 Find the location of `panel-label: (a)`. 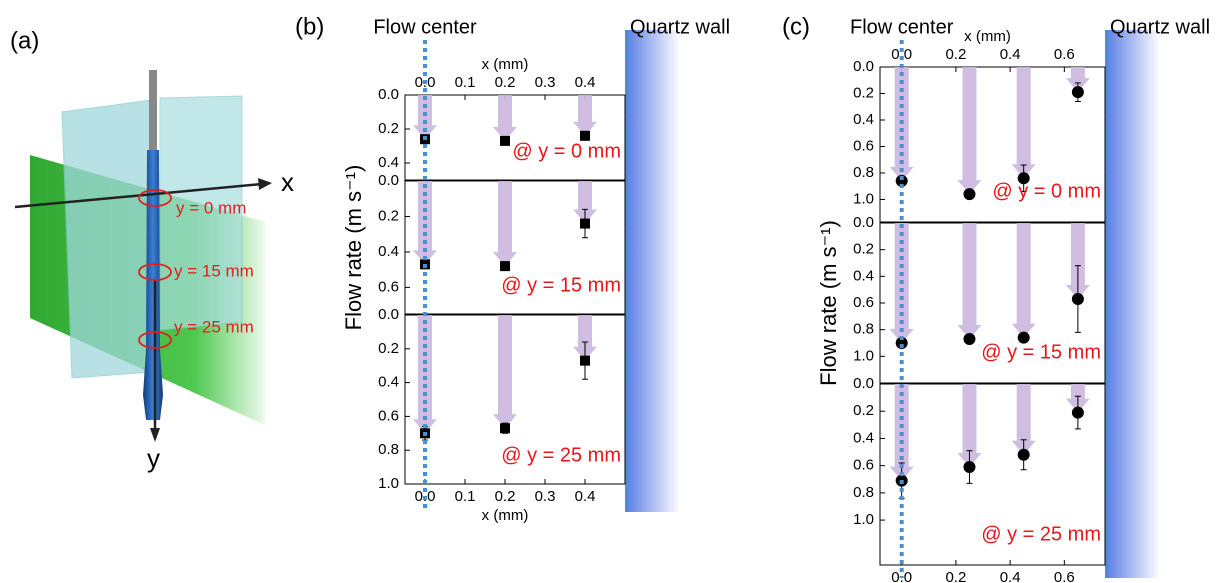

panel-label: (a) is located at coordinates (24, 40).